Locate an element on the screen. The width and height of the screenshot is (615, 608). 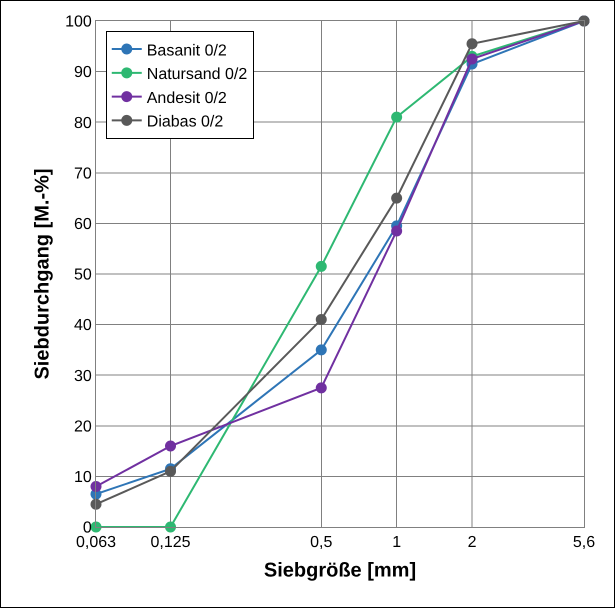
y-tick-label: 70 is located at coordinates (83, 173).